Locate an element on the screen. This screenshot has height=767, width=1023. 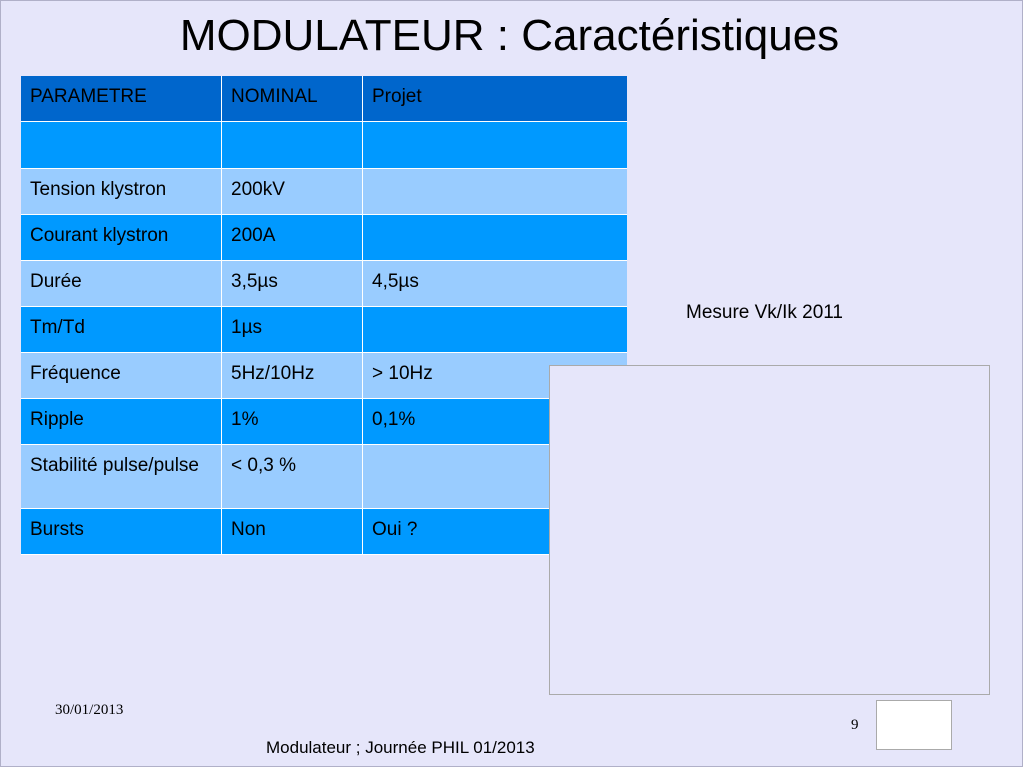
table-cell: Durée is located at coordinates (121, 283).